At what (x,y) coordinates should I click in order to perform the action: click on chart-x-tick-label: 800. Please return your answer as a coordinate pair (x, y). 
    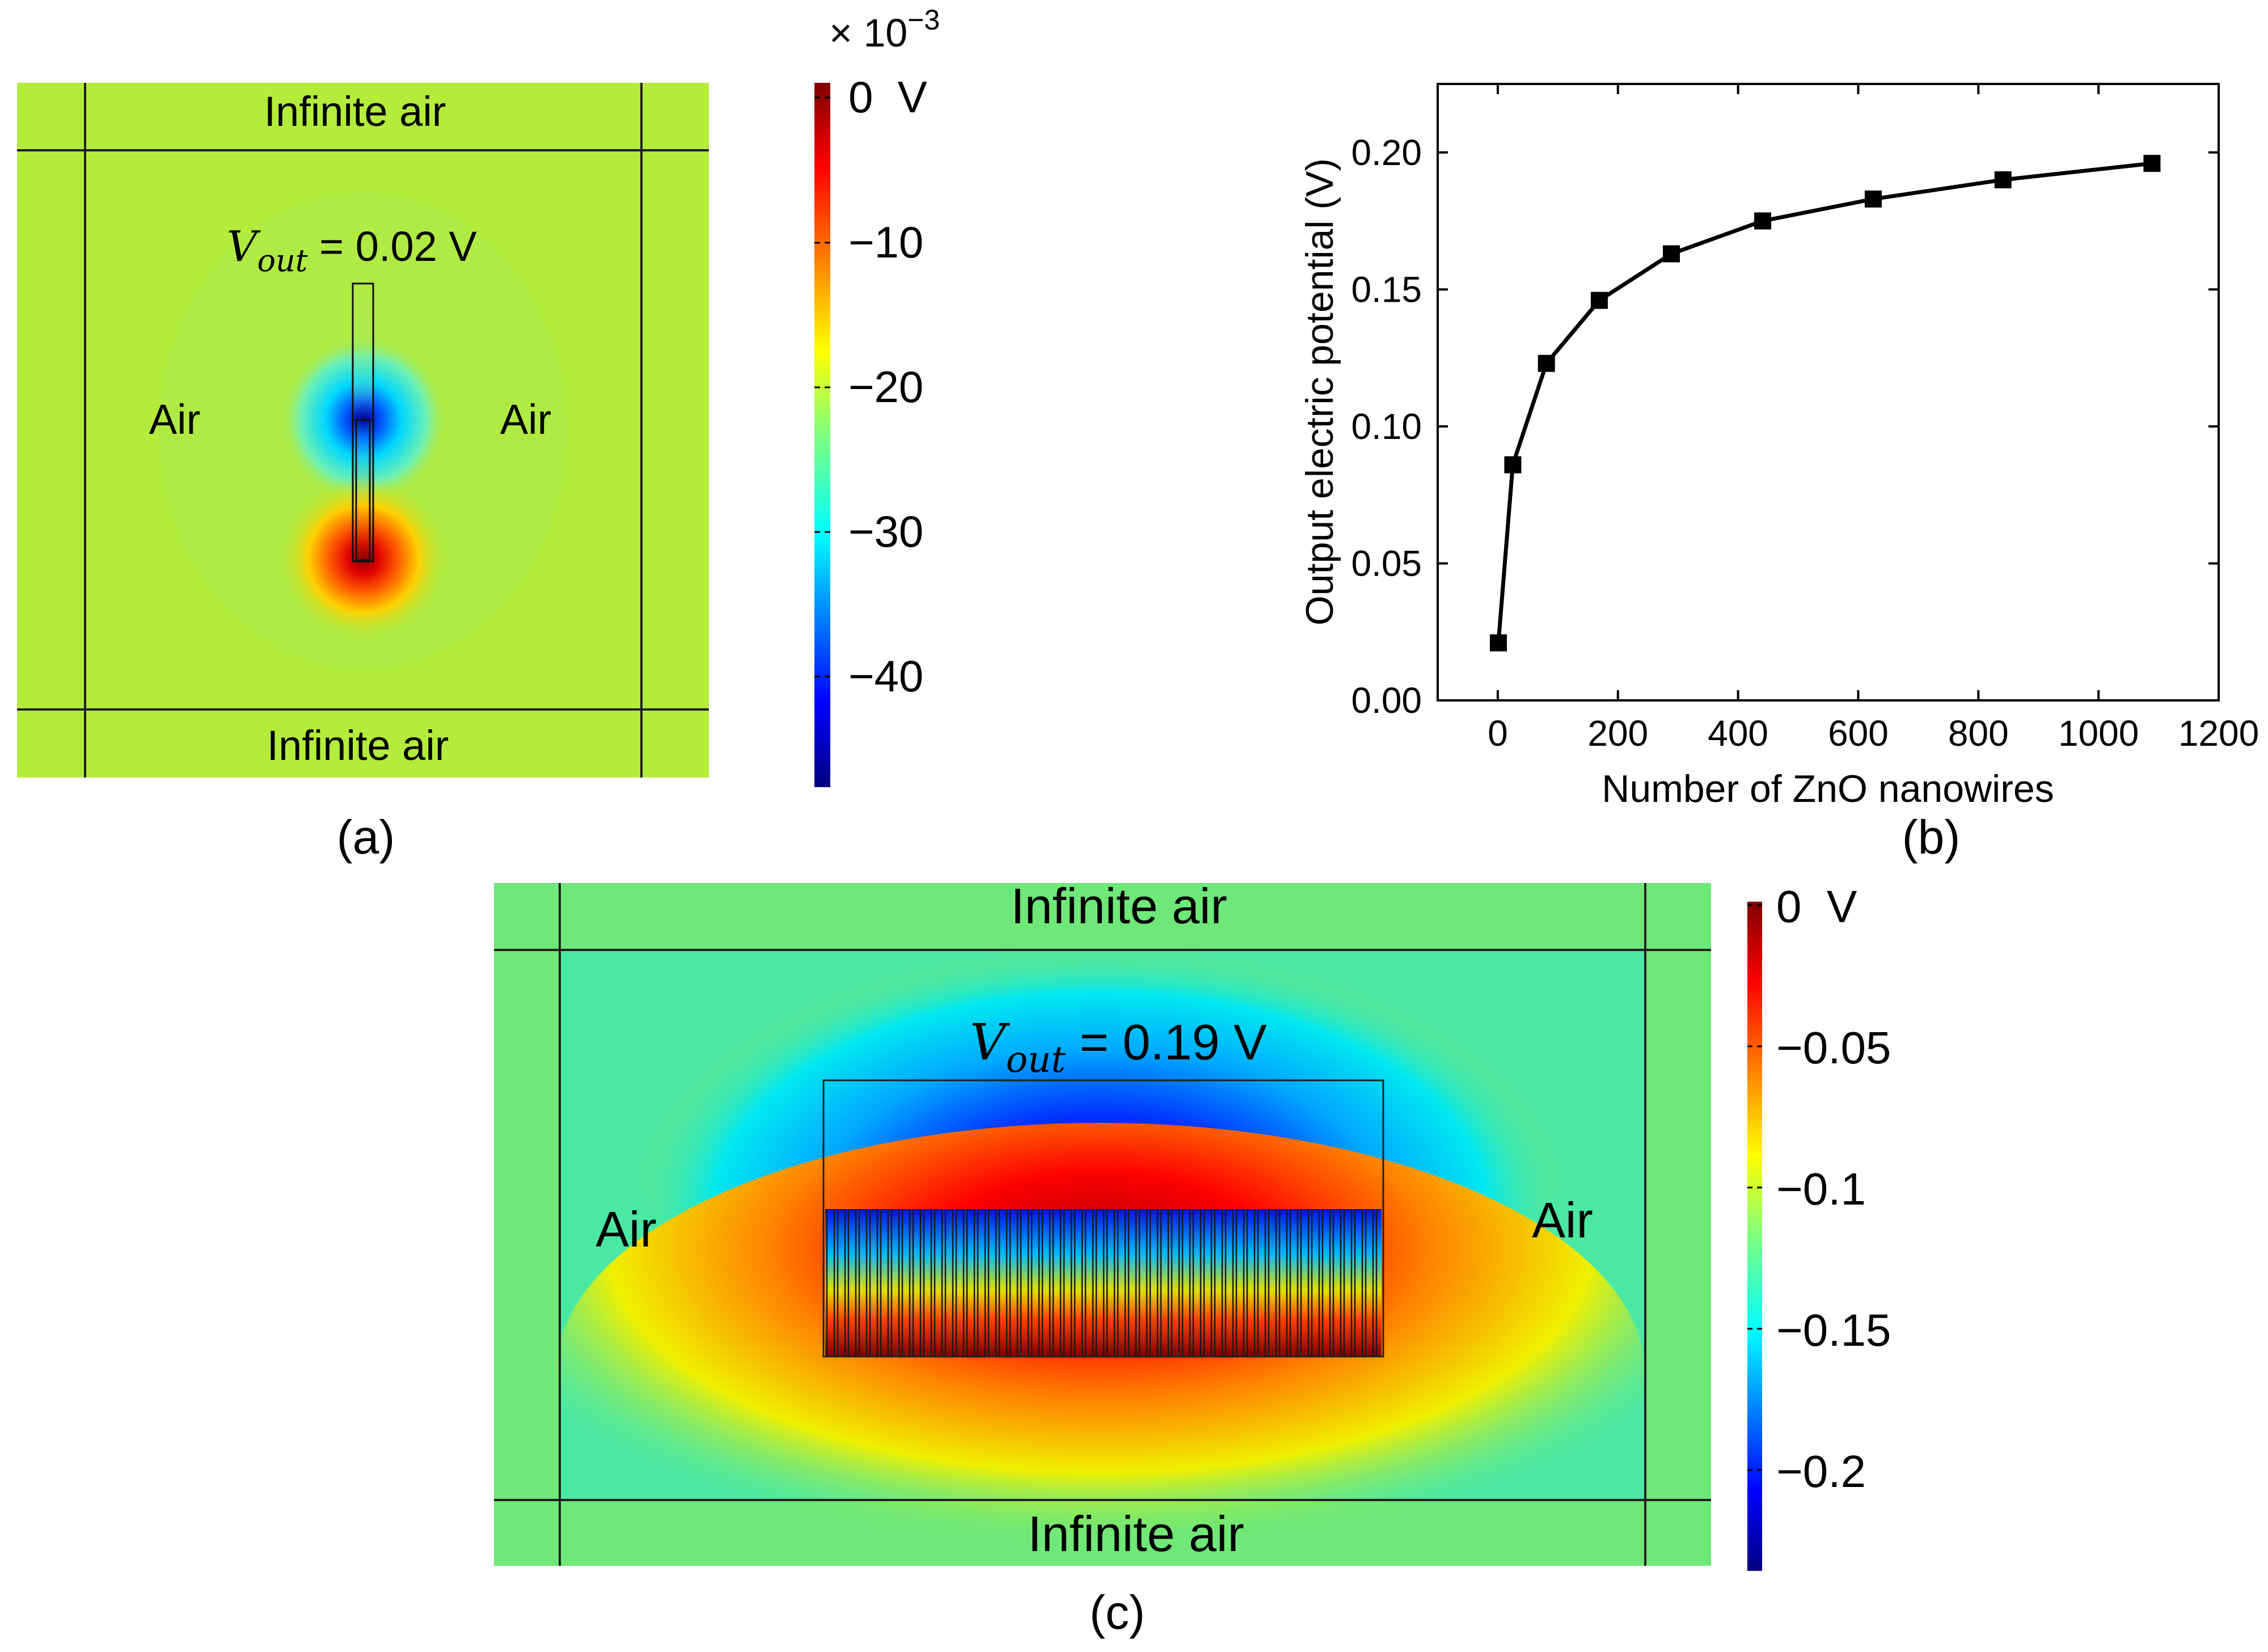
    Looking at the image, I should click on (1979, 733).